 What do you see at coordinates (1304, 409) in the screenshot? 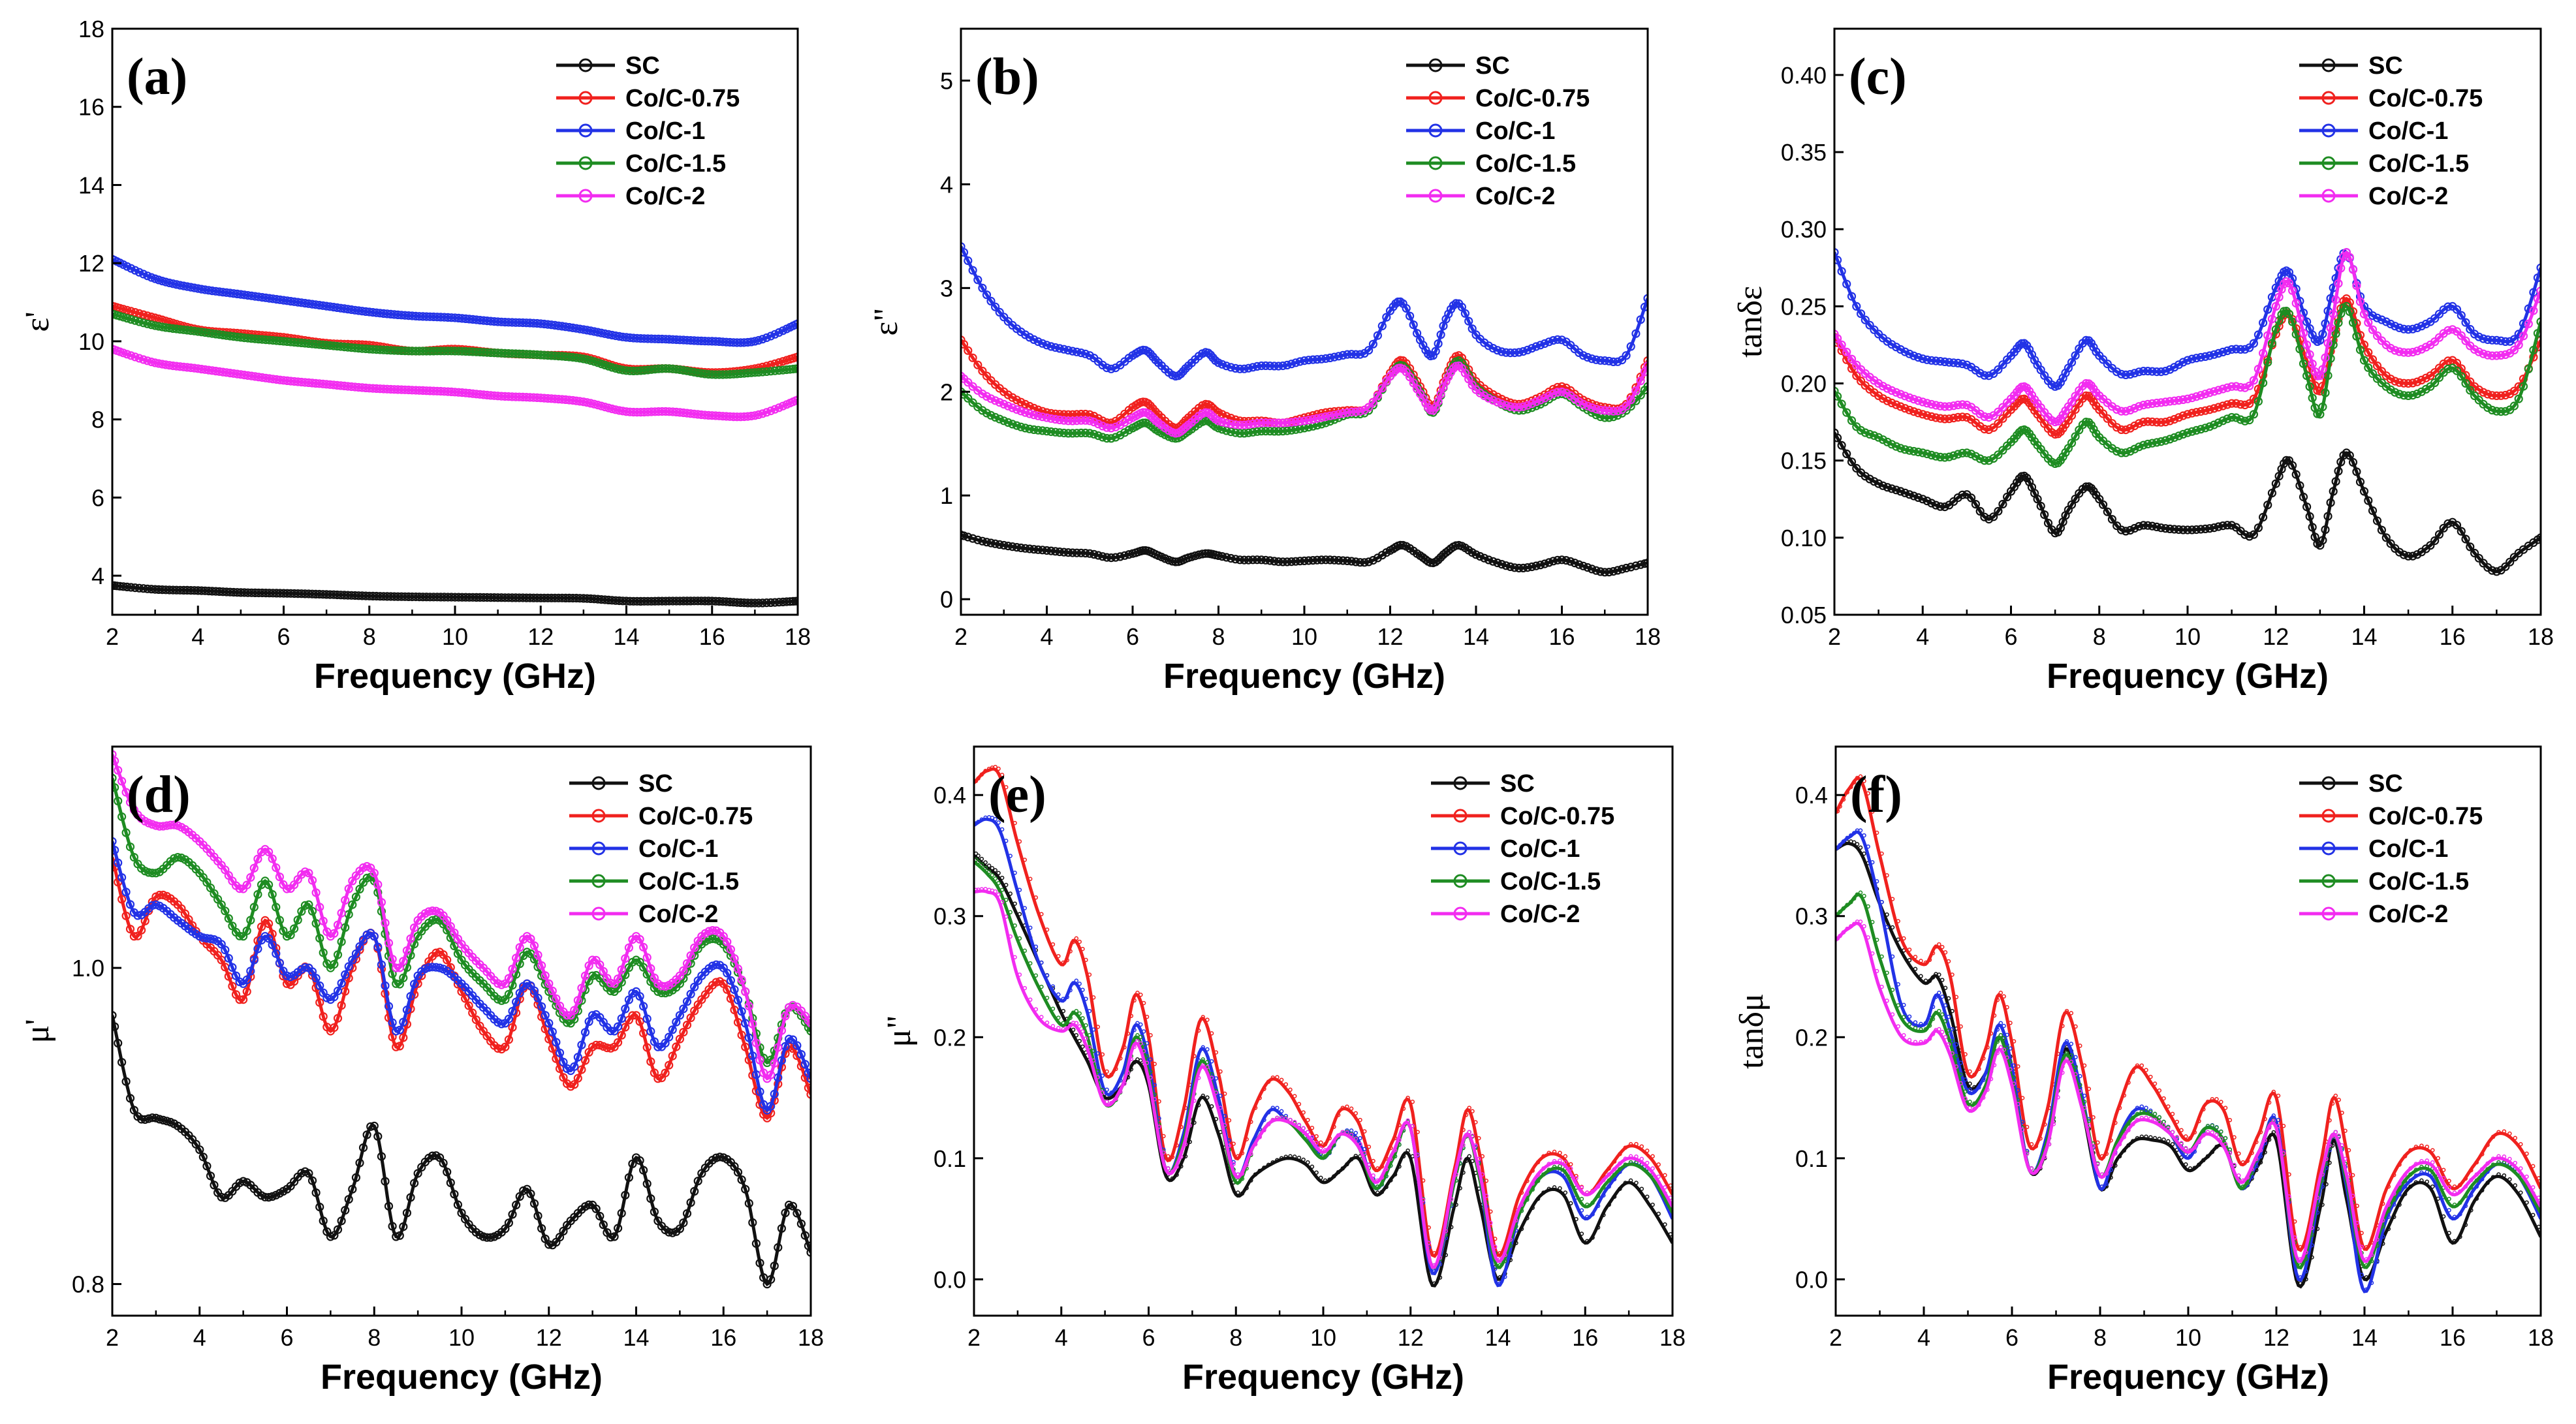
I see `series-group` at bounding box center [1304, 409].